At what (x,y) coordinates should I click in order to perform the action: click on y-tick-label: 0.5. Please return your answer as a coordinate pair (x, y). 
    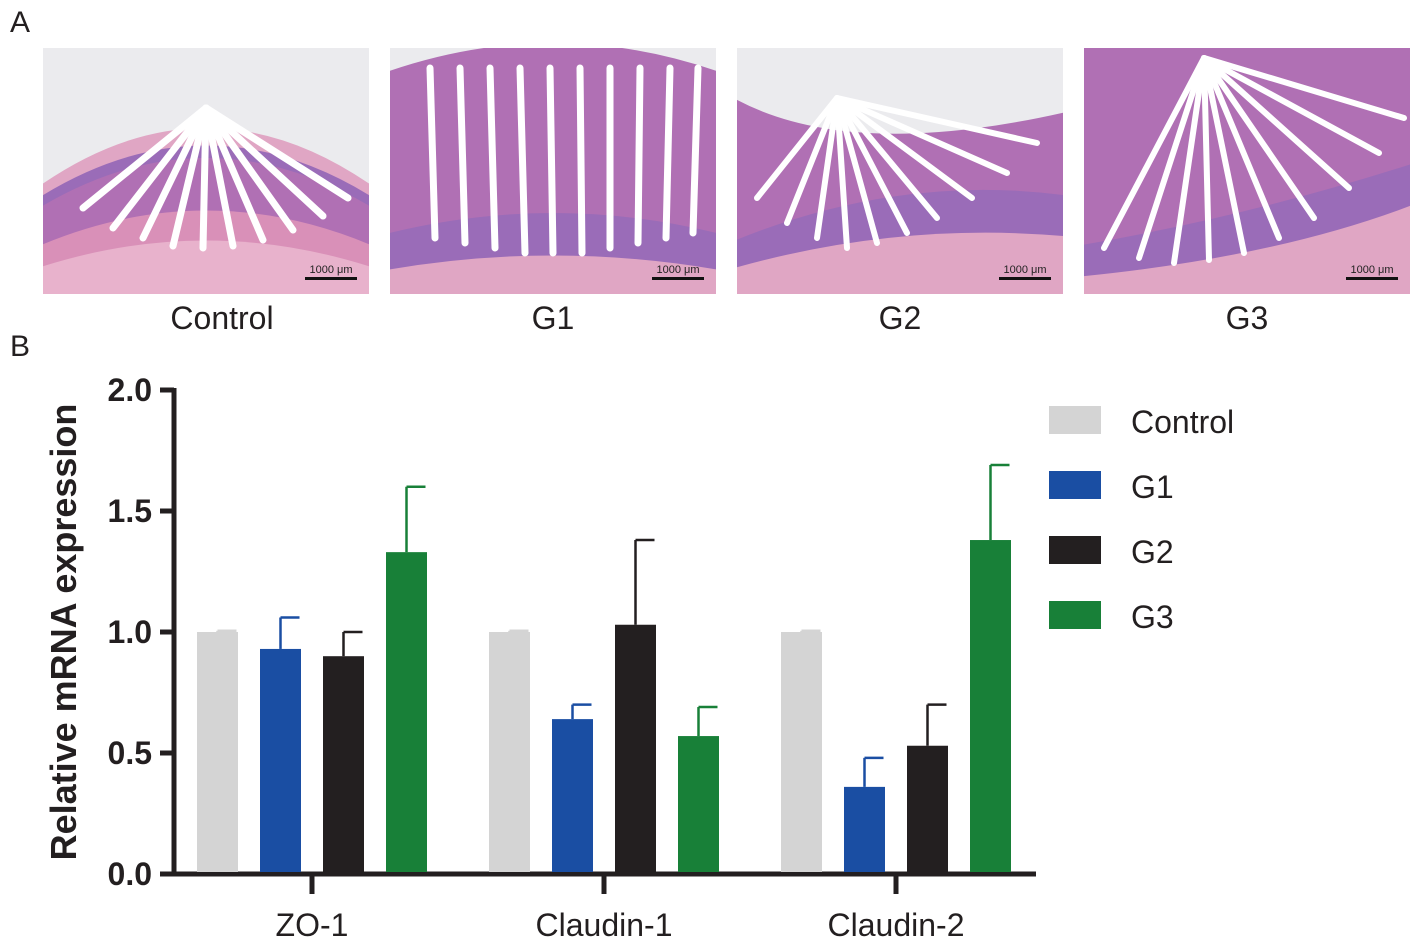
    Looking at the image, I should click on (130, 753).